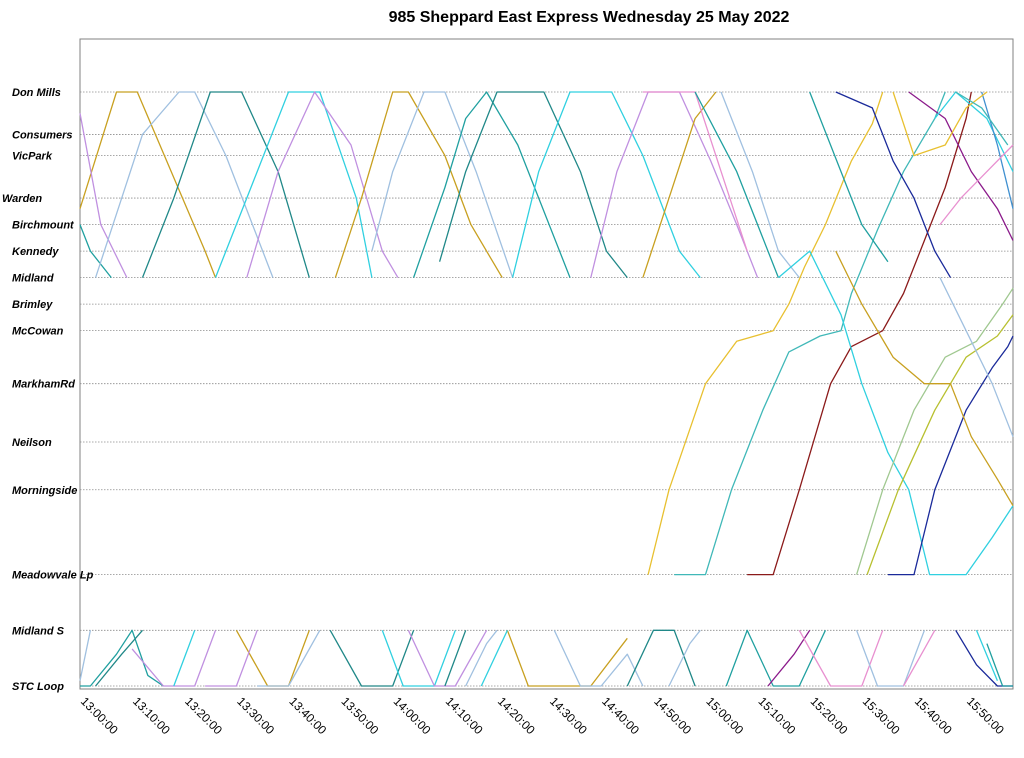  I want to click on time-tick-label: 14:30:00, so click(568, 715).